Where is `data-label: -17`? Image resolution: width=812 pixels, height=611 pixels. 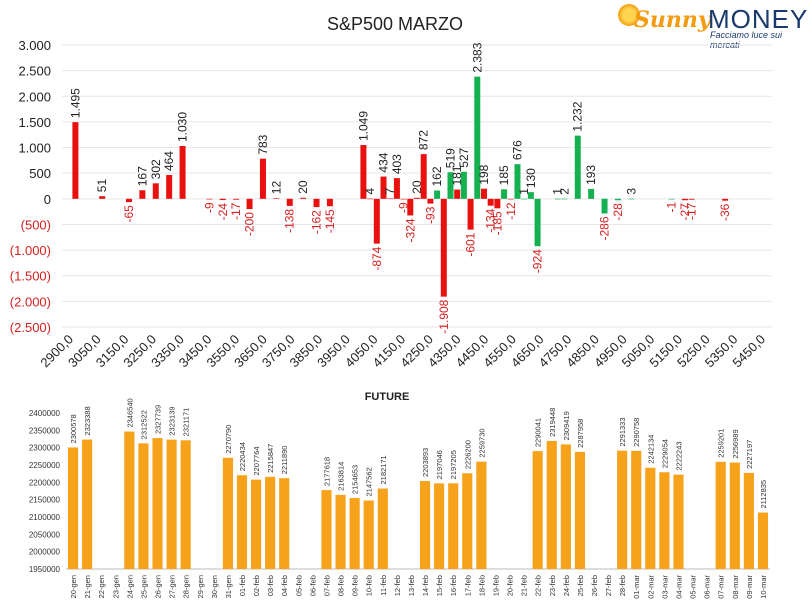 data-label: -17 is located at coordinates (692, 211).